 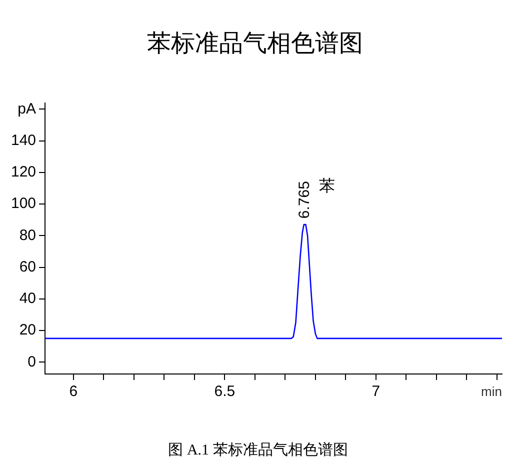 I want to click on annotation: 苯, so click(x=326, y=185).